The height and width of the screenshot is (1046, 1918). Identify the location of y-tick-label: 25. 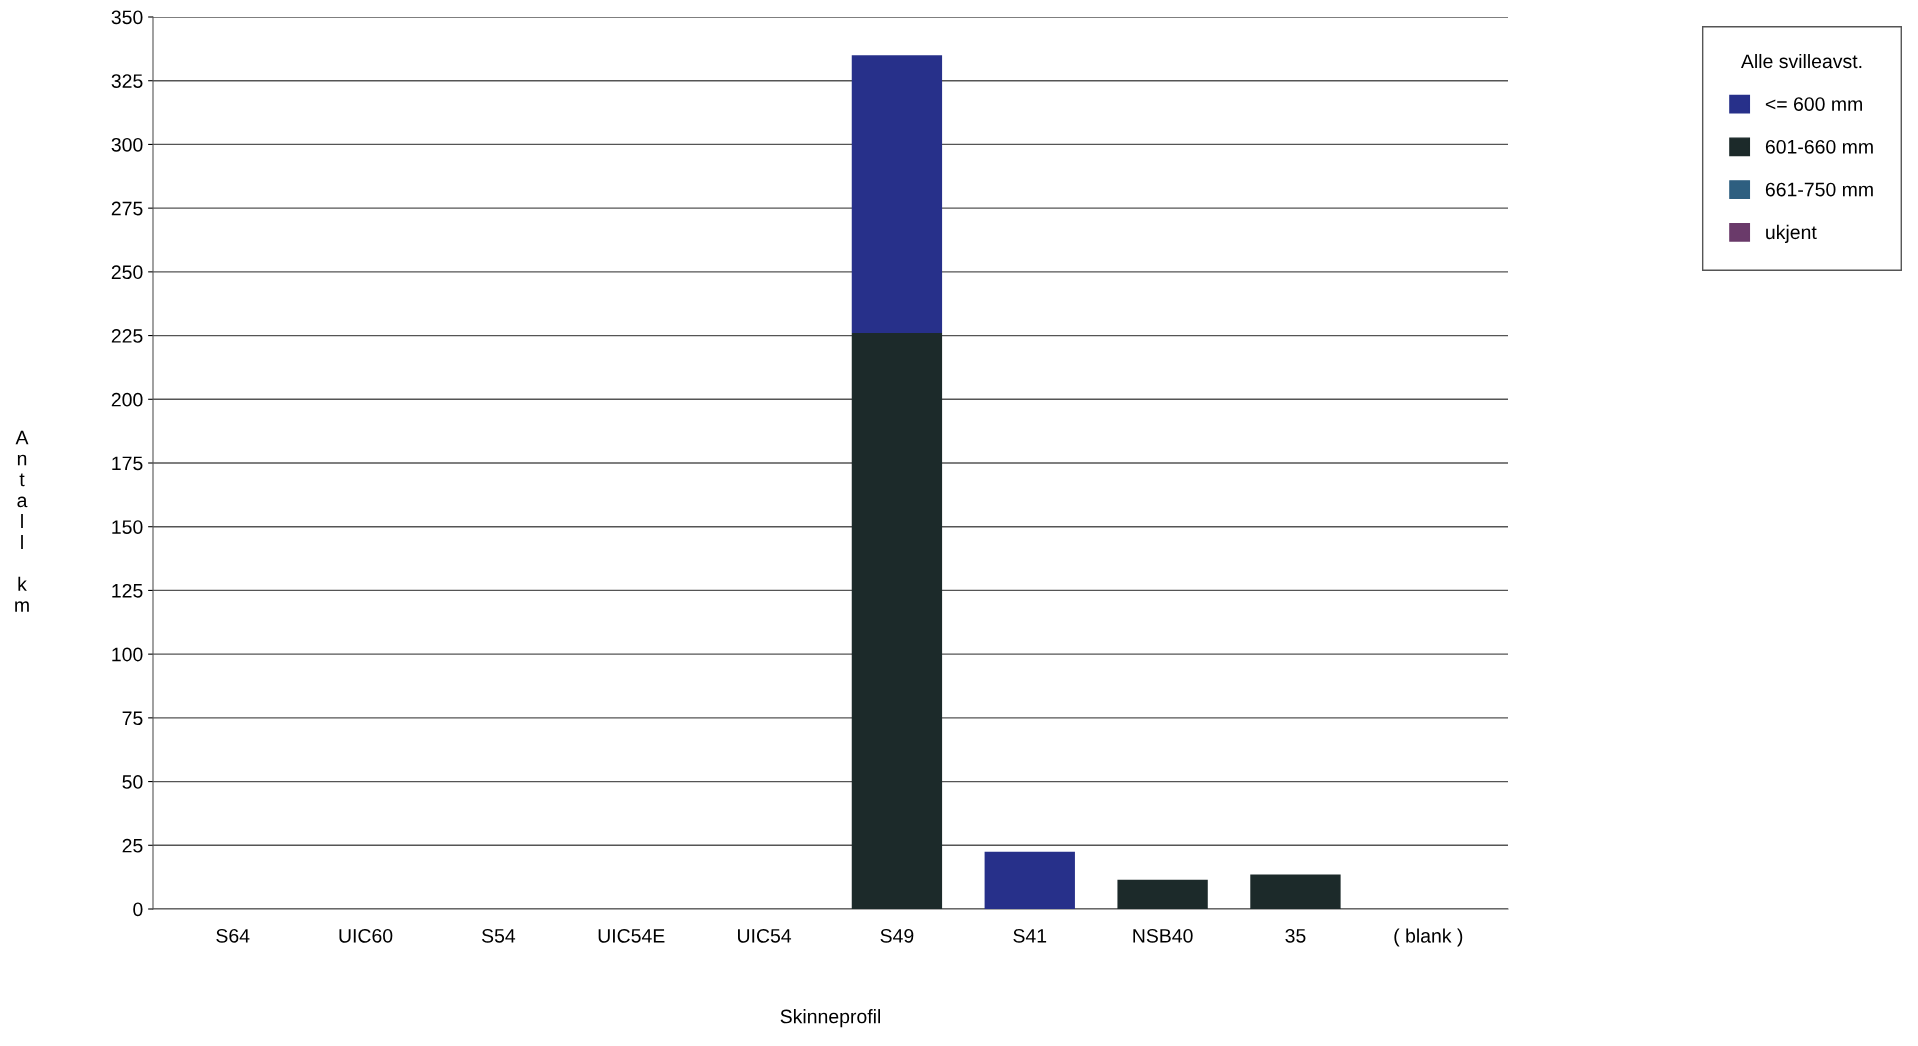
(132, 845).